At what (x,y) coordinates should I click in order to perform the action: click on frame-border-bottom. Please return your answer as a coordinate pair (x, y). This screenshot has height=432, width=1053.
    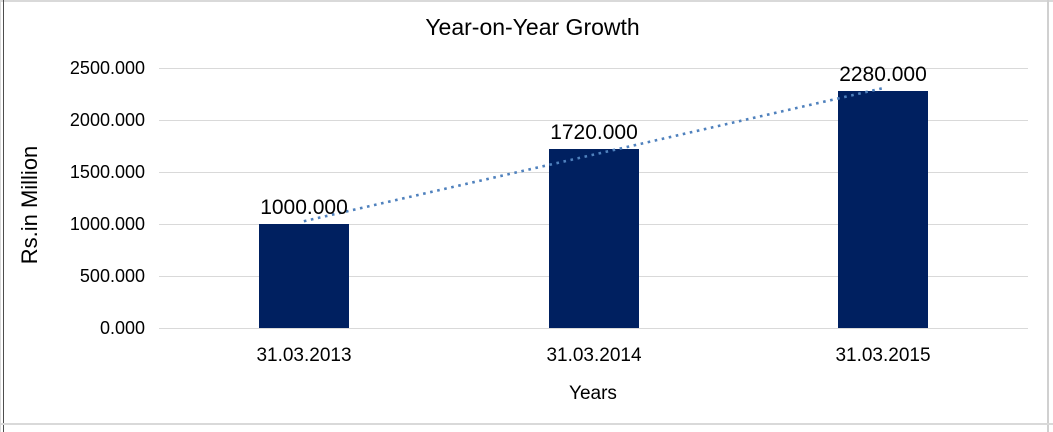
    Looking at the image, I should click on (526, 424).